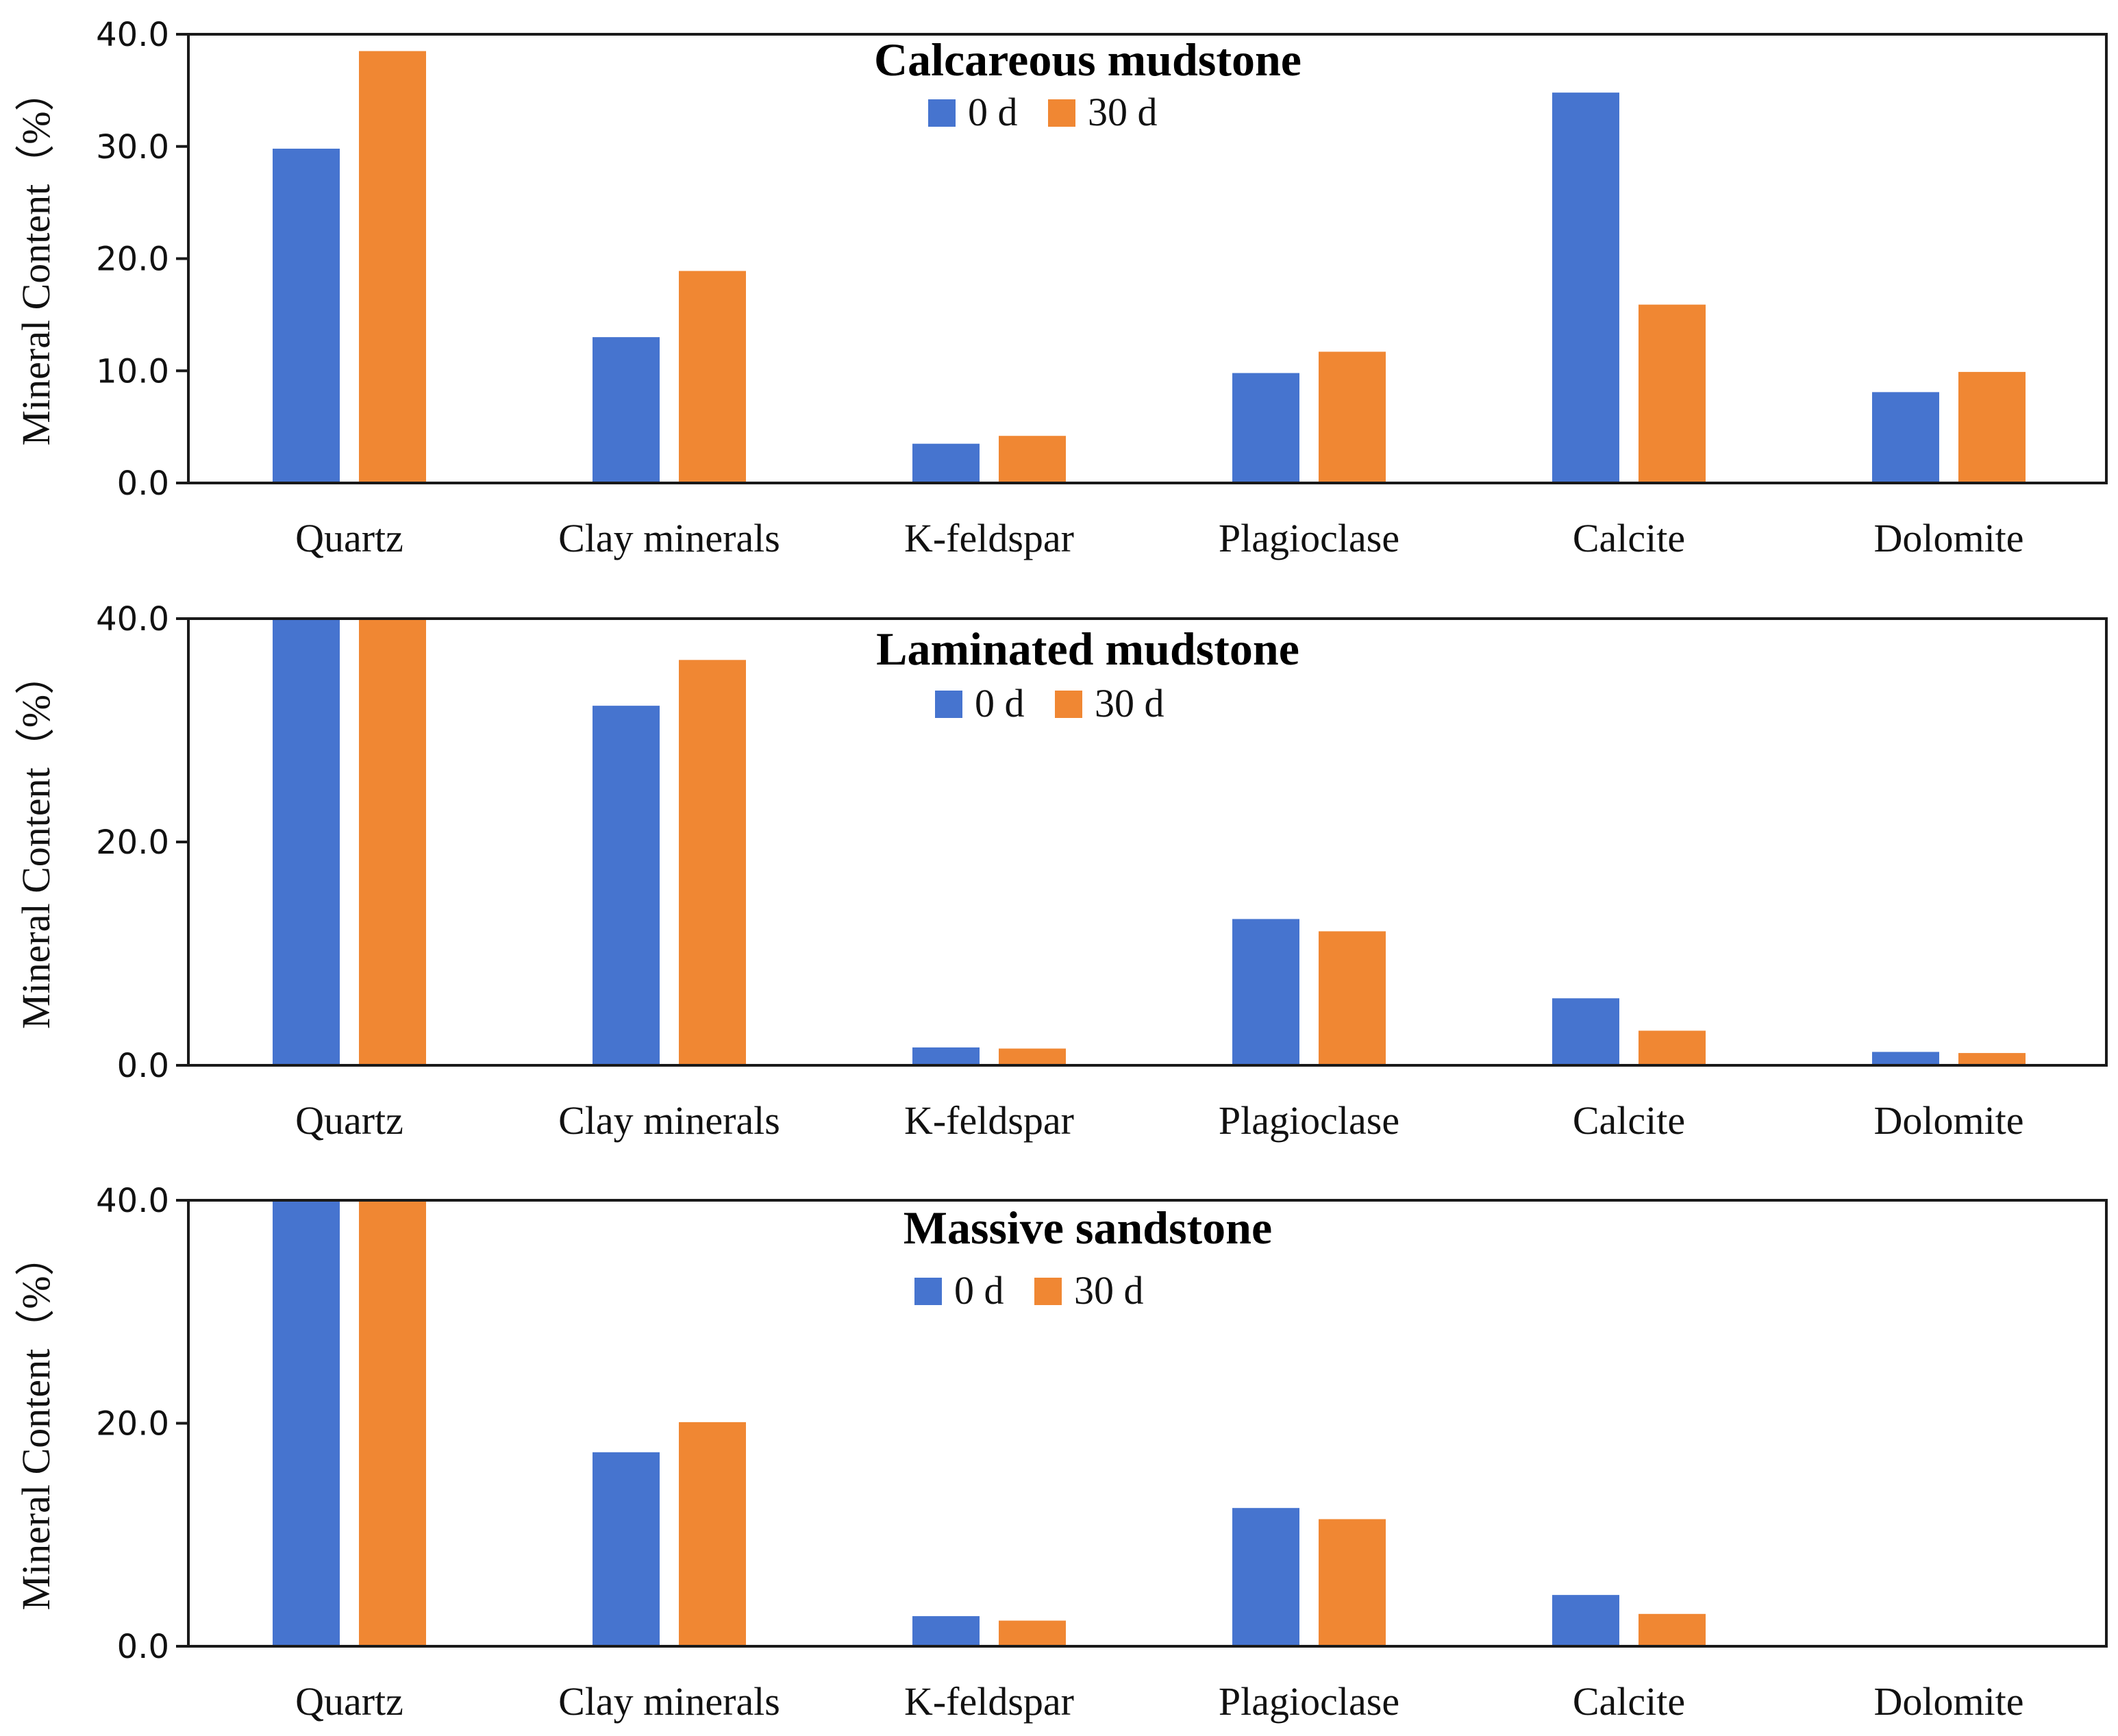 This screenshot has height=1736, width=2118. I want to click on chart-title: Laminated mudstone, so click(1088, 649).